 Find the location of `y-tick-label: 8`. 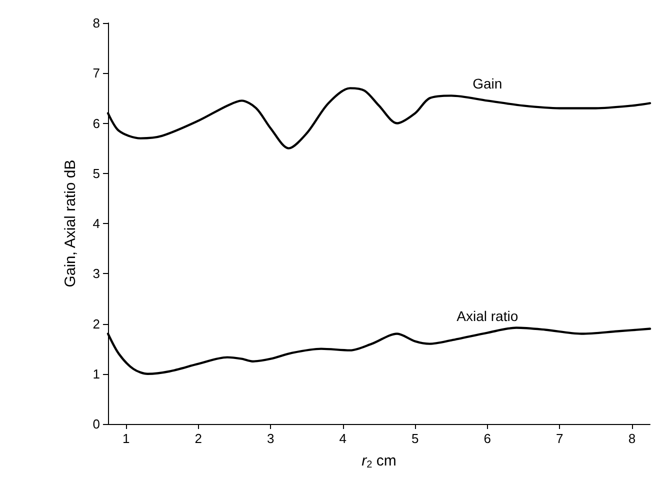

y-tick-label: 8 is located at coordinates (96, 23).